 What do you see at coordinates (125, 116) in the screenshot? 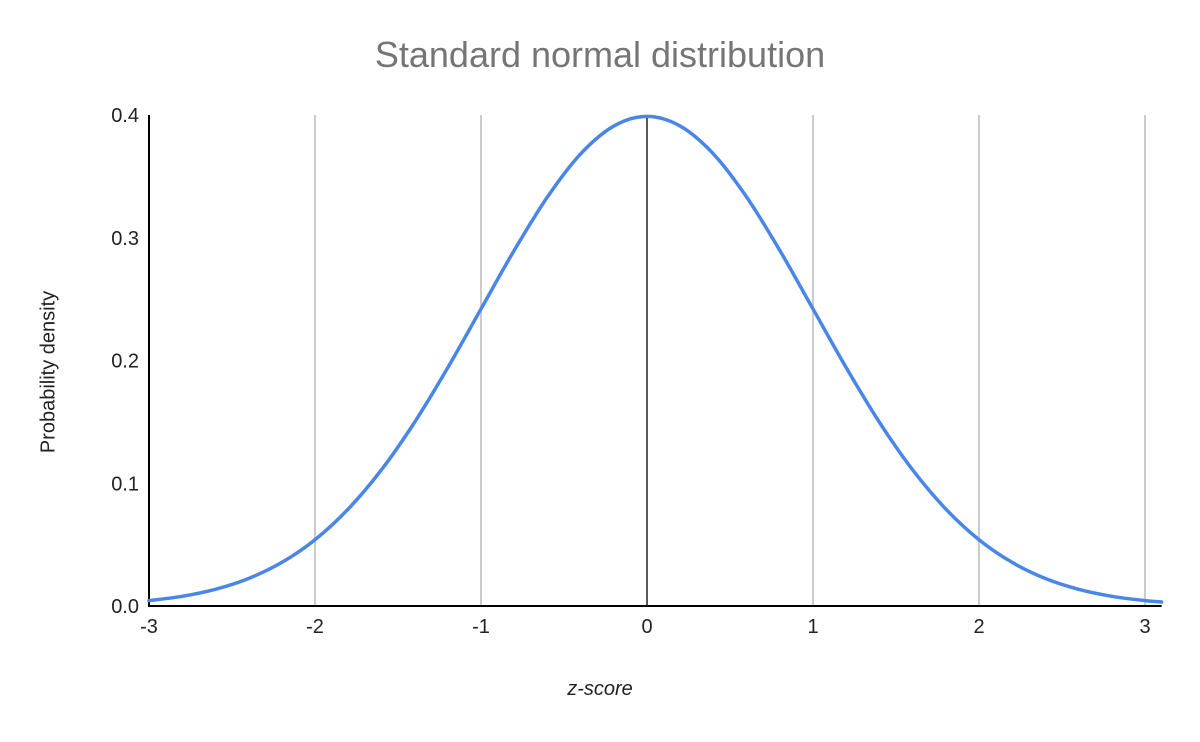
I see `y-tick-label: 0.4` at bounding box center [125, 116].